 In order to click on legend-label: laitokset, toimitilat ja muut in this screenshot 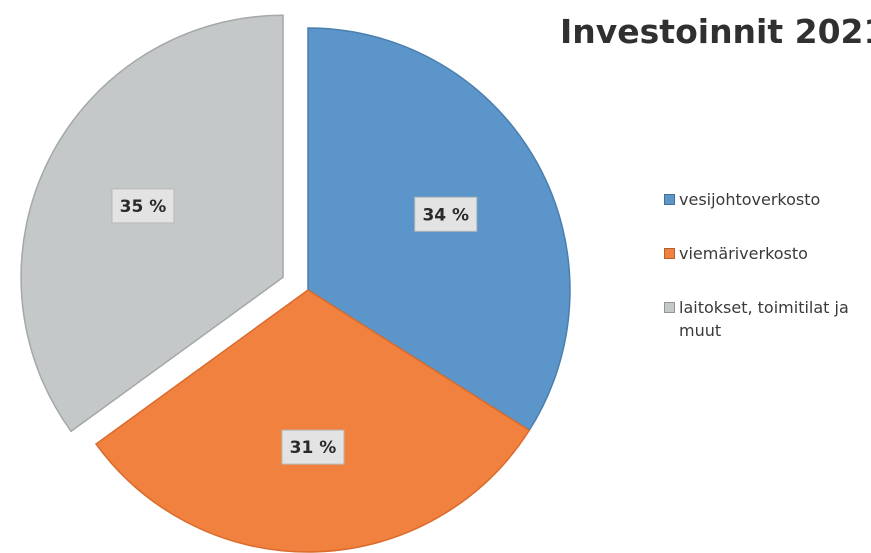, I will do `click(764, 319)`.